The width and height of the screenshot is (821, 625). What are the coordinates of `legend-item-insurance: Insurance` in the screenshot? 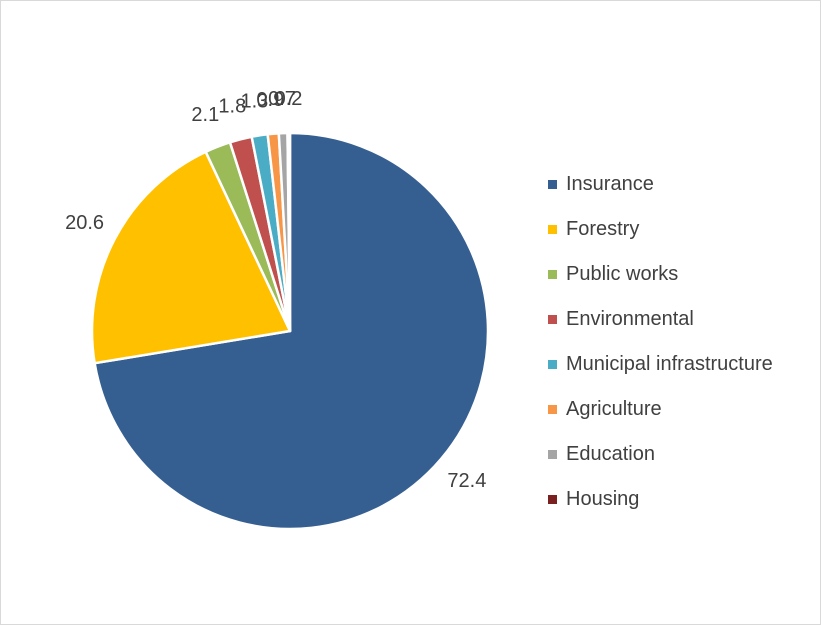 It's located at (660, 184).